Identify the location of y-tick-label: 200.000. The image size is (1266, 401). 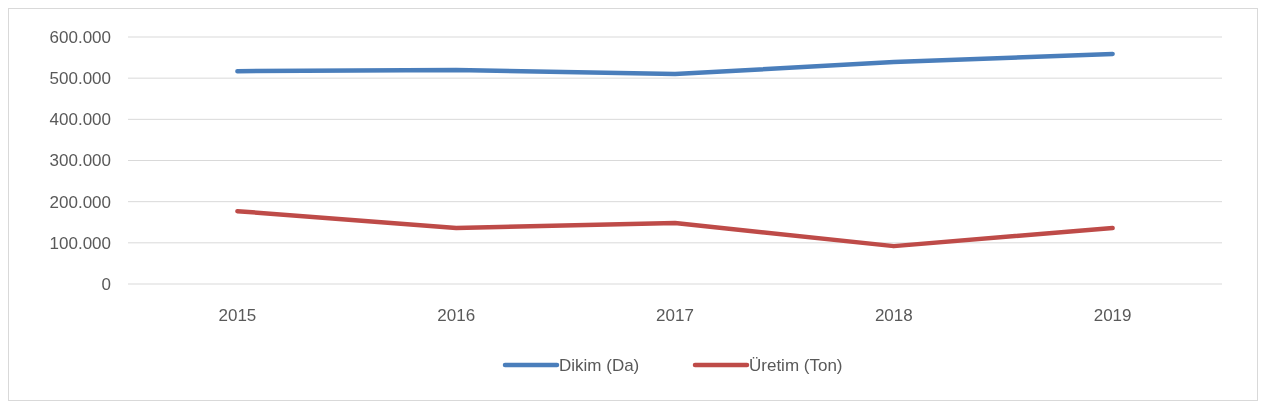
(80, 202).